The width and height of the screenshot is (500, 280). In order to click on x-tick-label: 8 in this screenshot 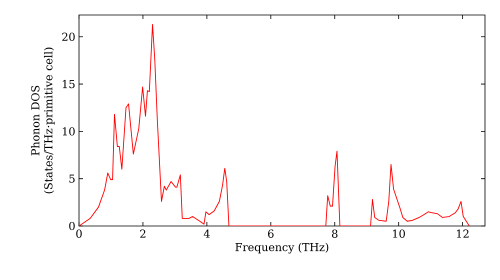, I will do `click(335, 234)`.